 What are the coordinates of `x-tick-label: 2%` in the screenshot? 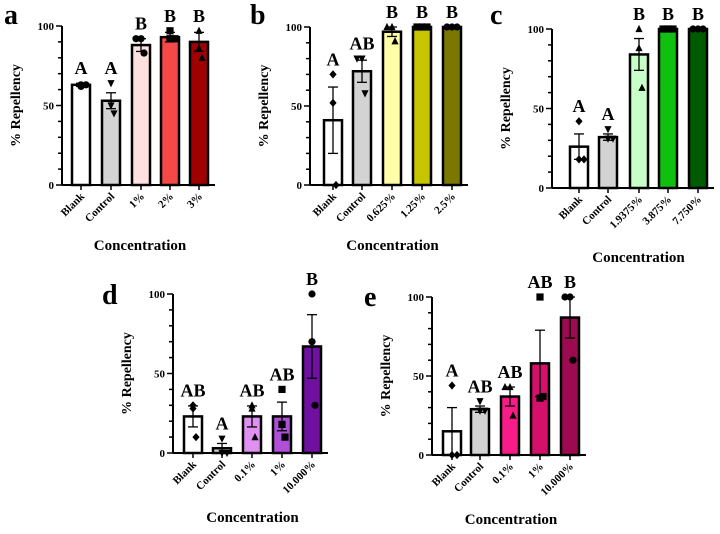 It's located at (166, 201).